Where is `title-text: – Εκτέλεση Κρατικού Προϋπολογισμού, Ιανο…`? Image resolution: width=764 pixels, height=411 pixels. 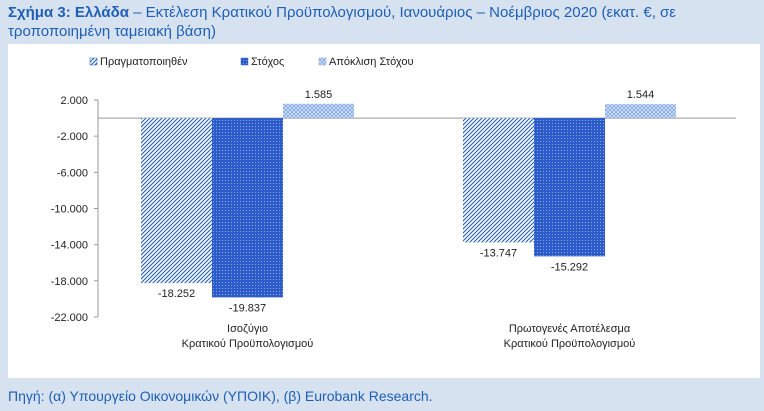 title-text: – Εκτέλεση Κρατικού Προϋπολογισμού, Ιανο… is located at coordinates (342, 22).